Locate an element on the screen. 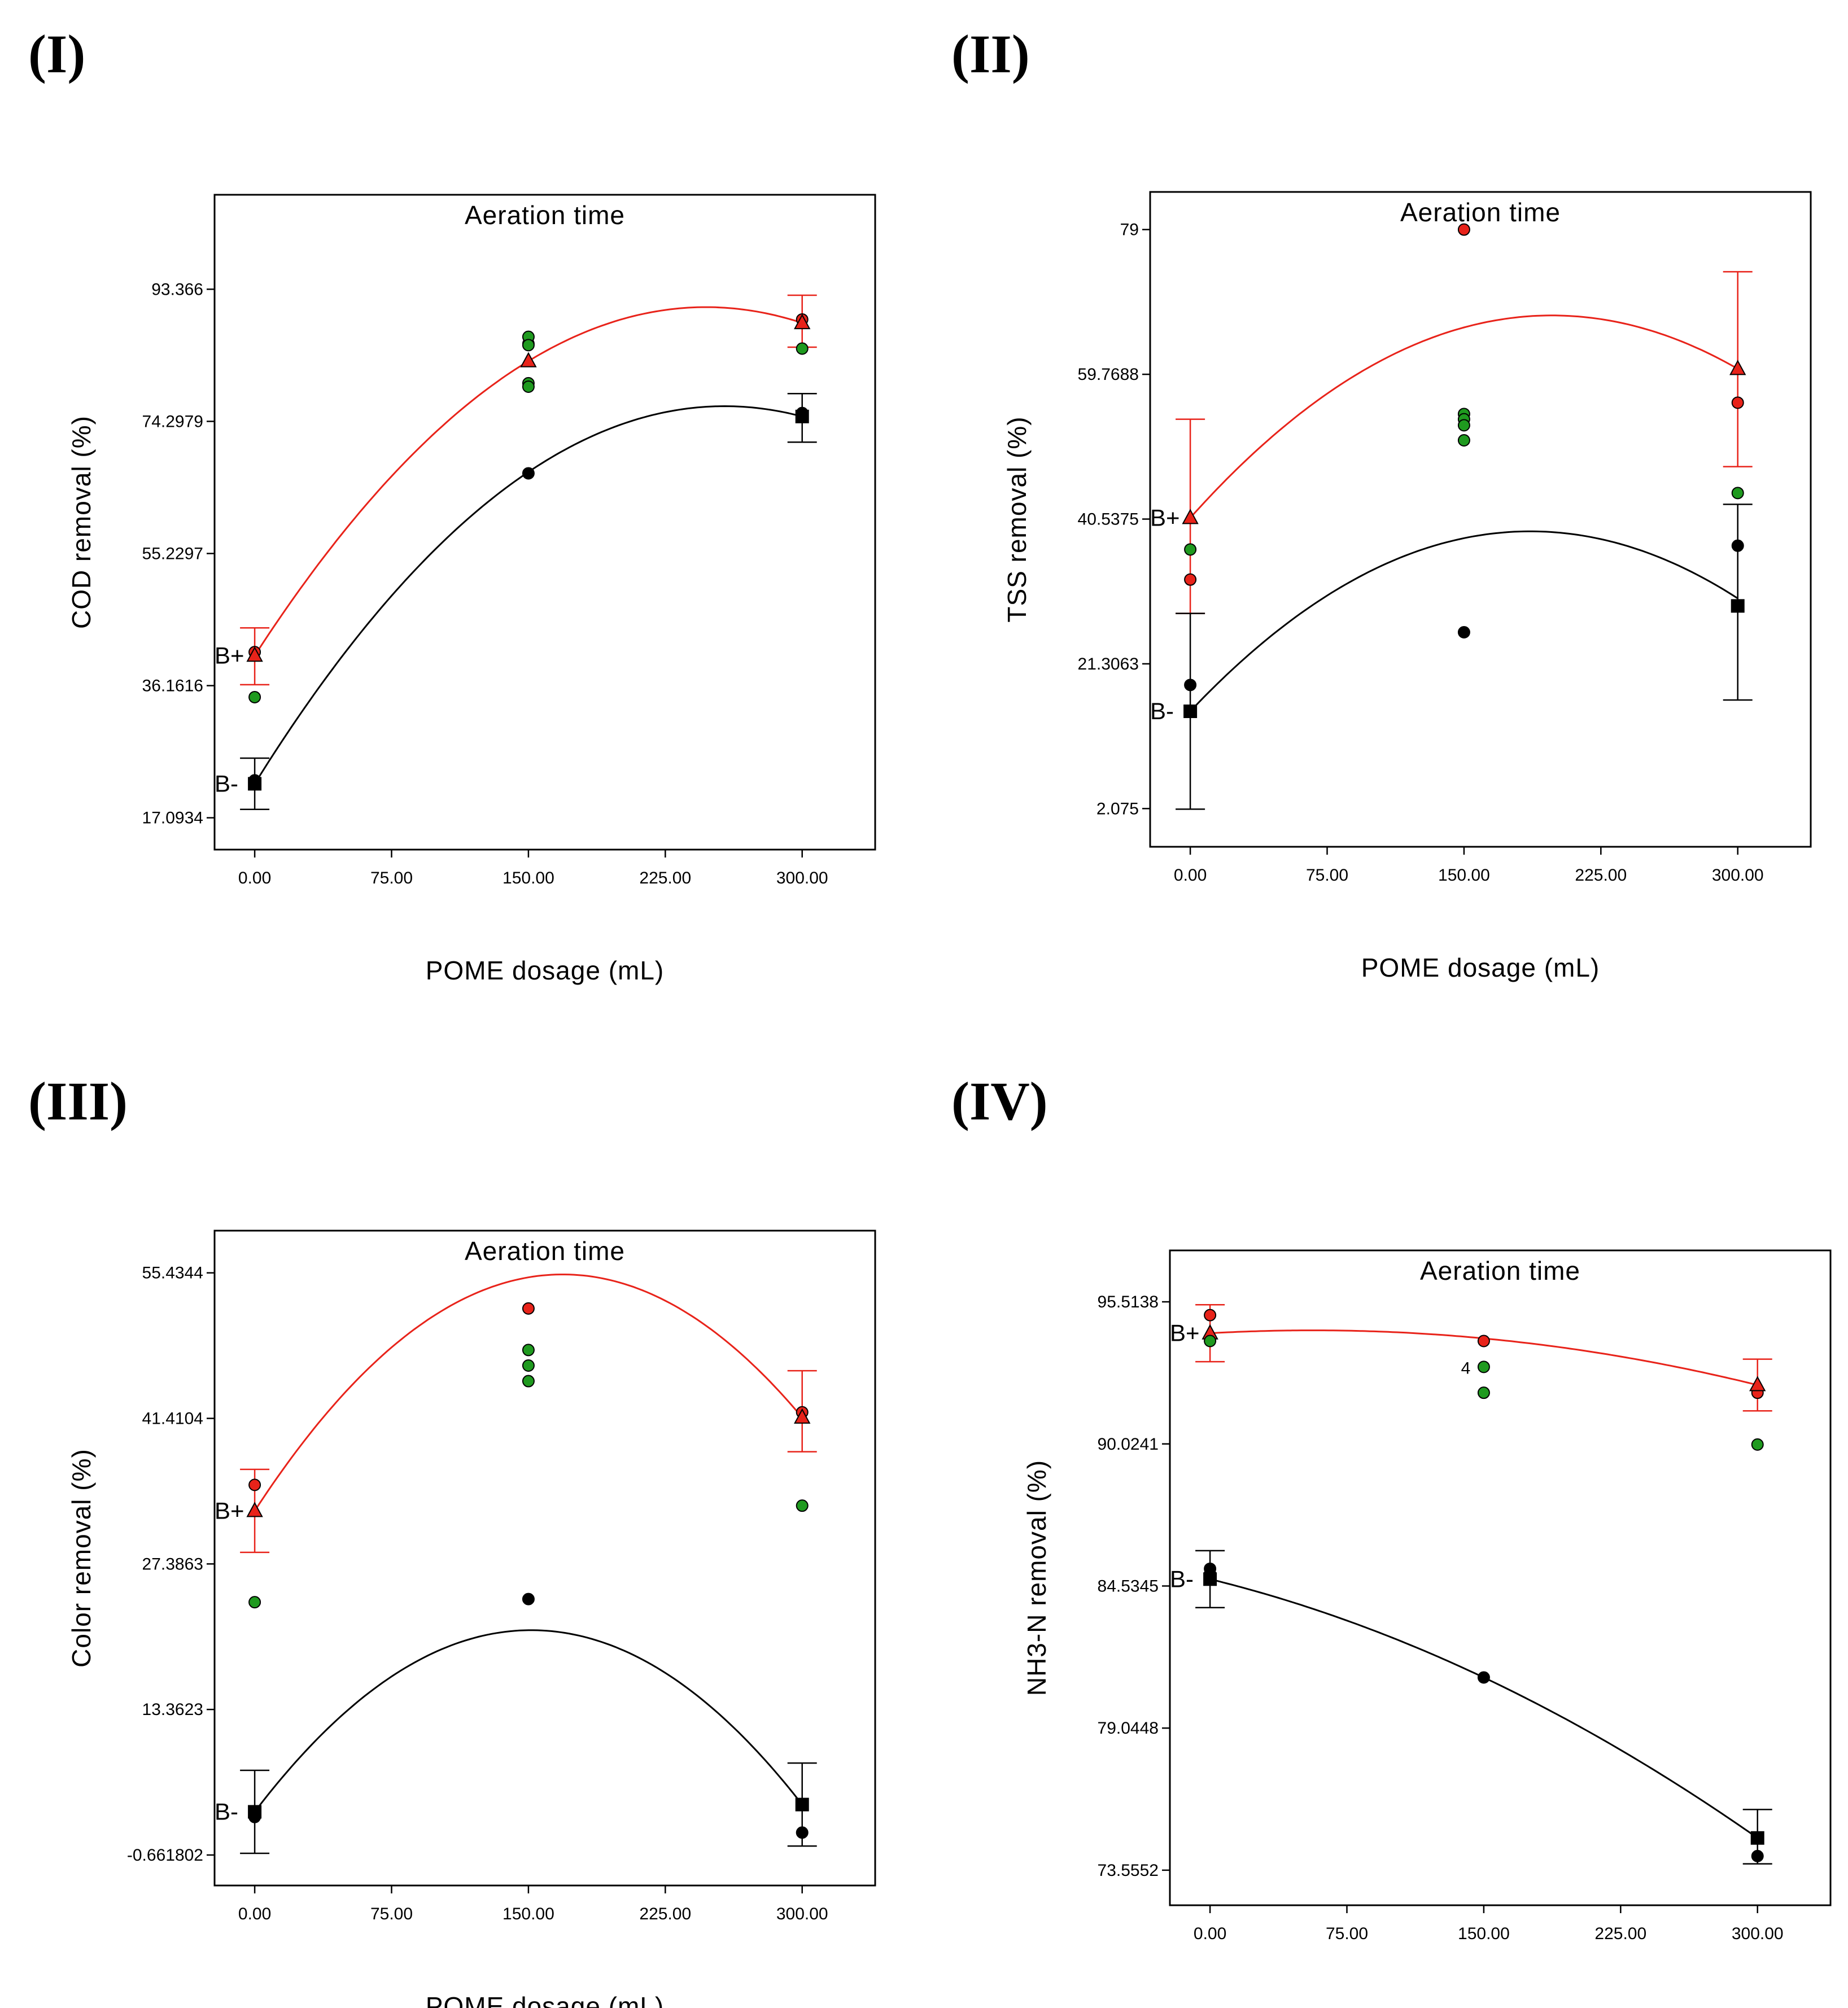 This screenshot has height=2008, width=1848. y-tick-label: 17.0934 is located at coordinates (173, 819).